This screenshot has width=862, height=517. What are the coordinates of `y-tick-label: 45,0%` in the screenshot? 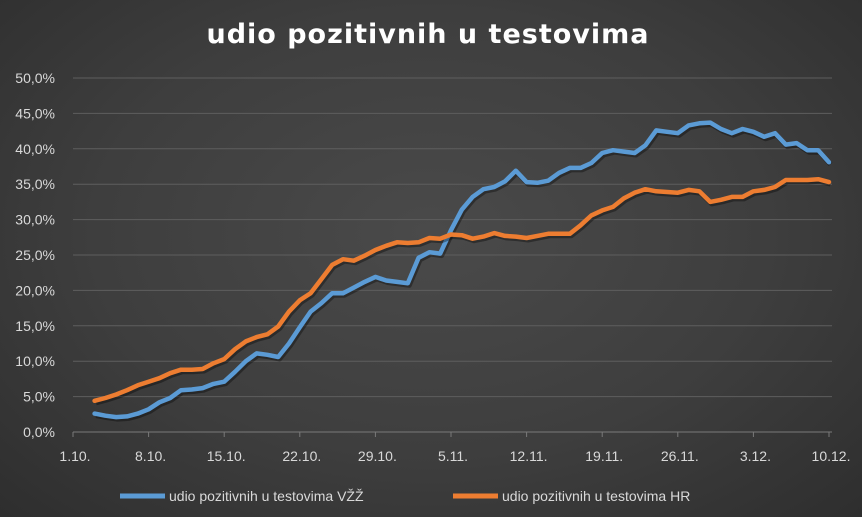 It's located at (35, 113).